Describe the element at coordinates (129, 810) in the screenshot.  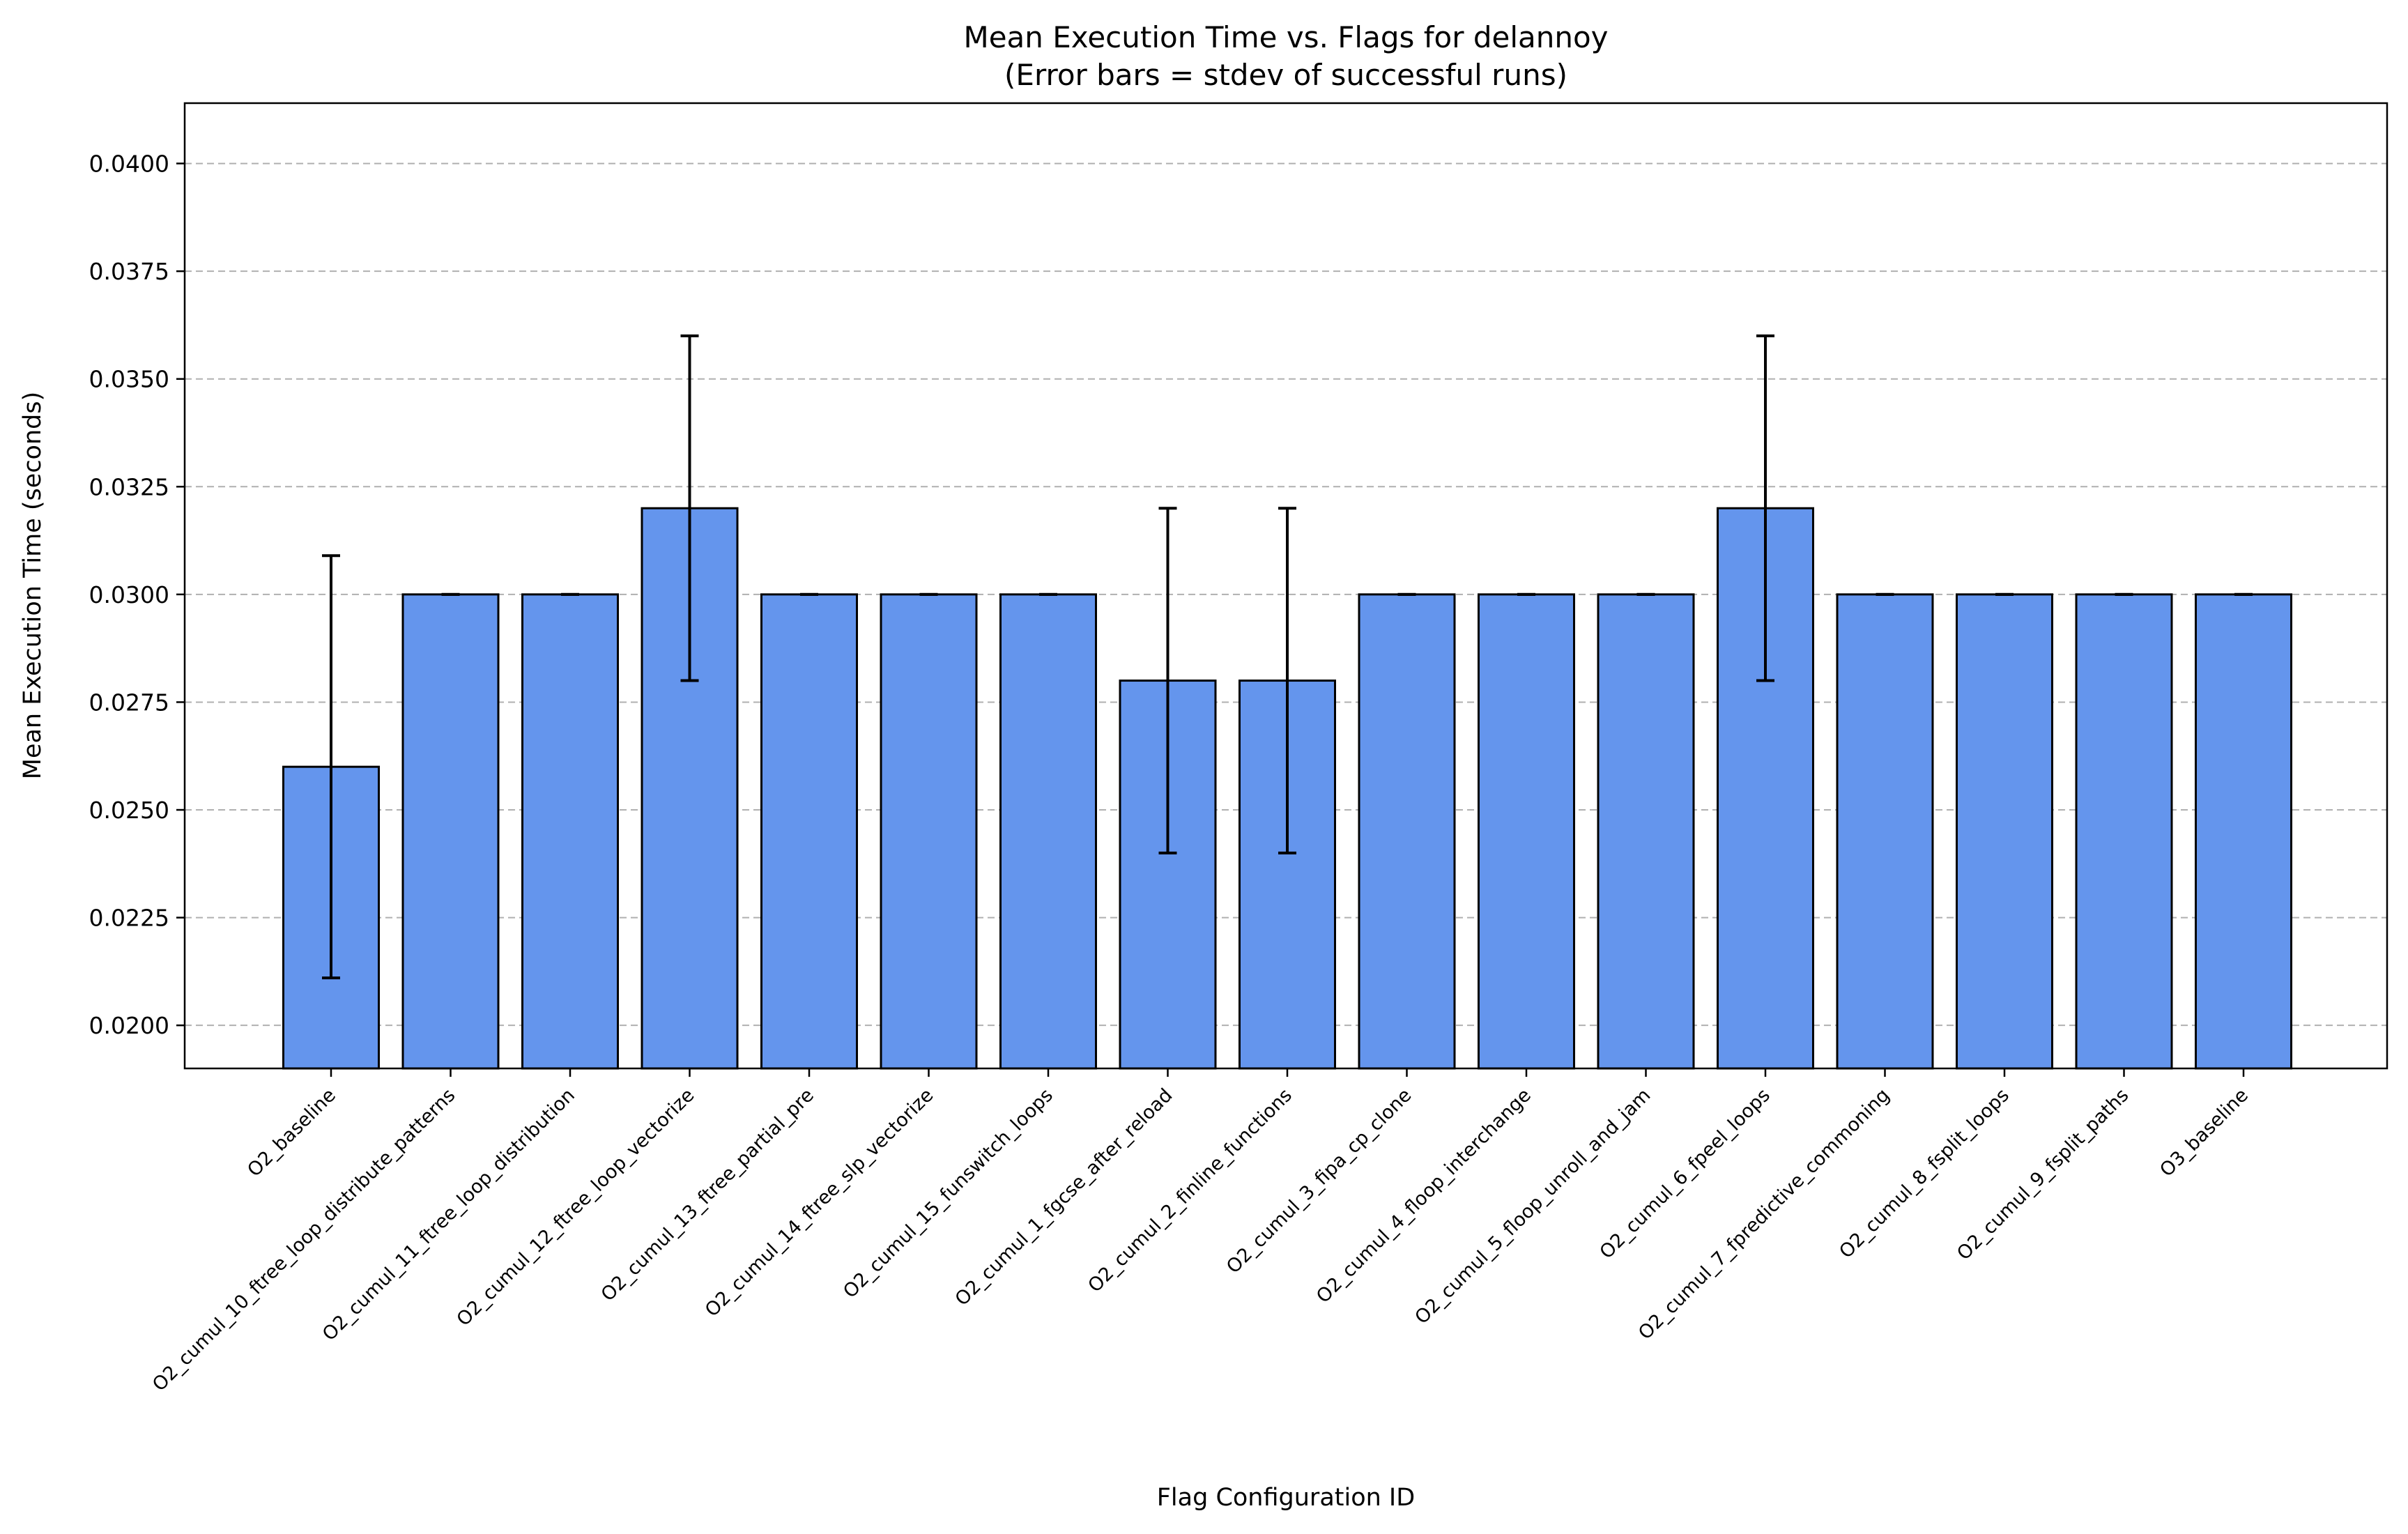
I see `y-tick-label: 0.0250` at that location.